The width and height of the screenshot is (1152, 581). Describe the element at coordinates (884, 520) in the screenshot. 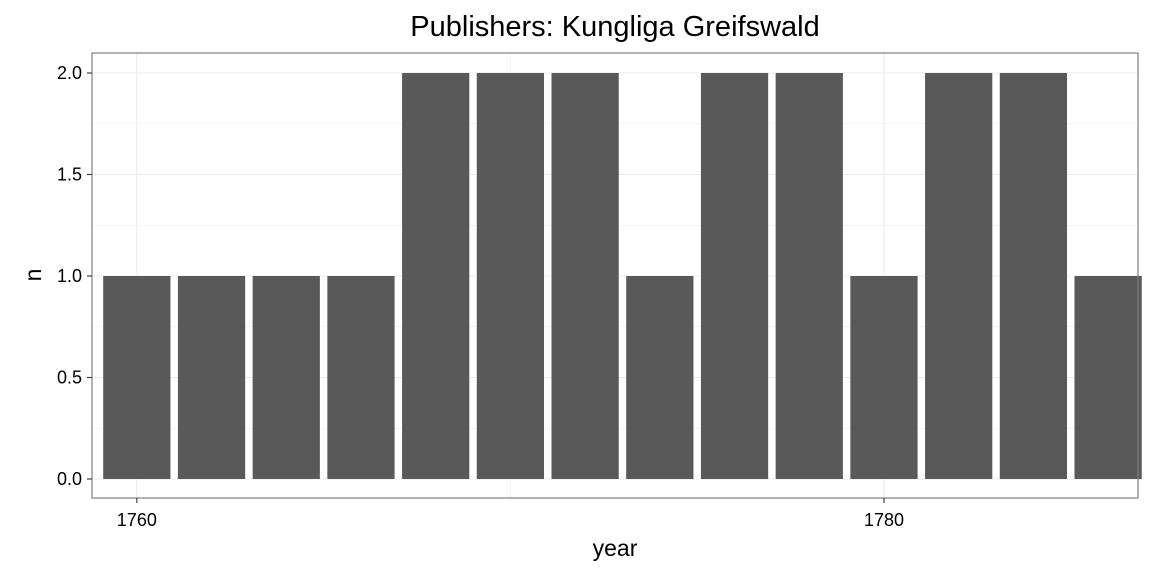

I see `x-tick-label: 1780` at that location.